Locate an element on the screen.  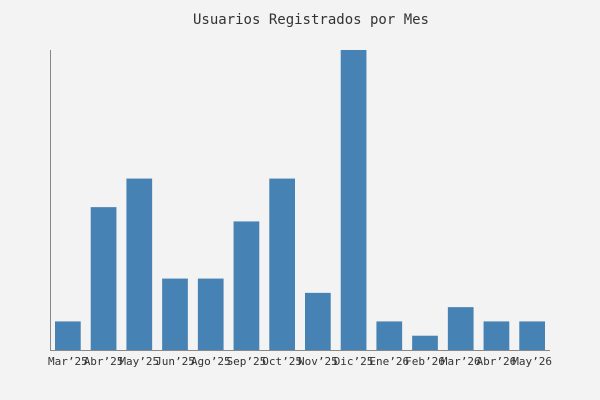
x-tick-label: Ene’26 is located at coordinates (389, 361).